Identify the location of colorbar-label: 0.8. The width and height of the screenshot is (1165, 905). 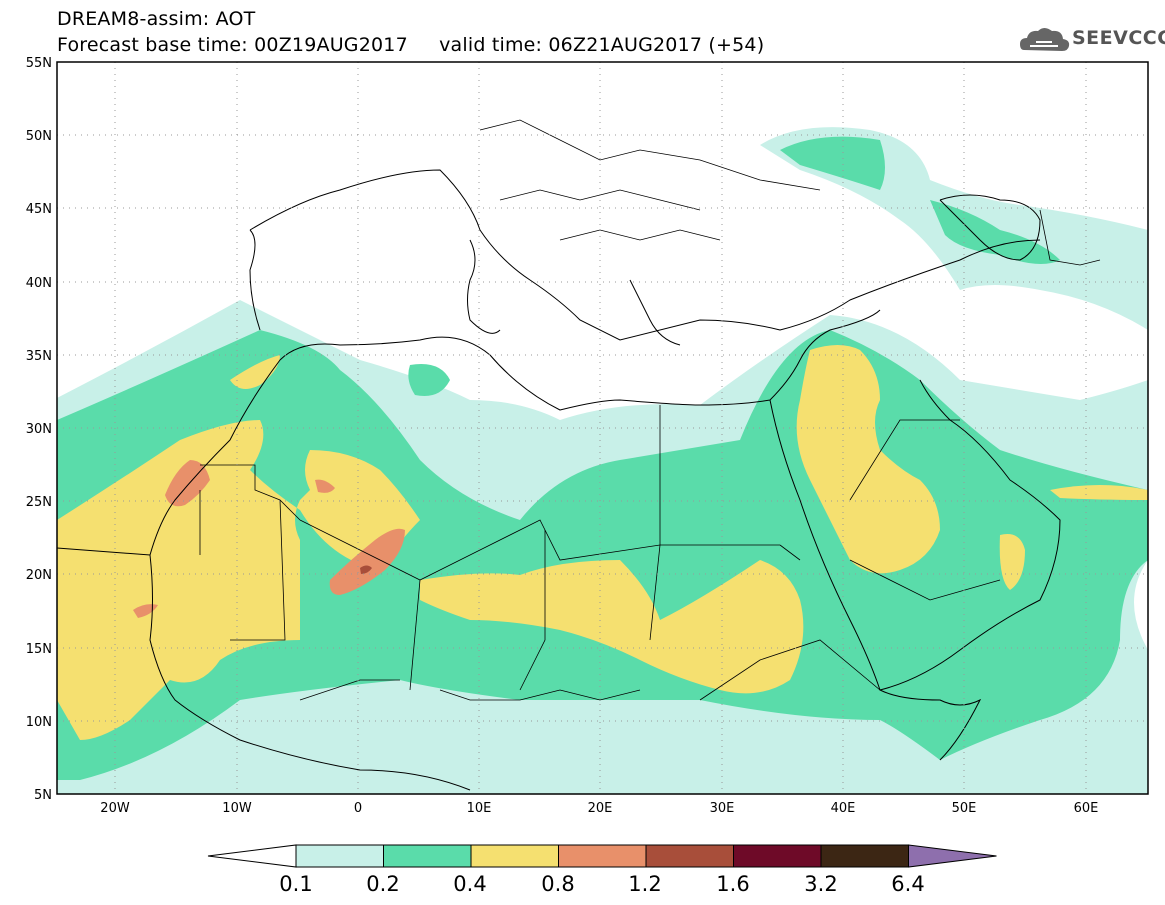
(558, 884).